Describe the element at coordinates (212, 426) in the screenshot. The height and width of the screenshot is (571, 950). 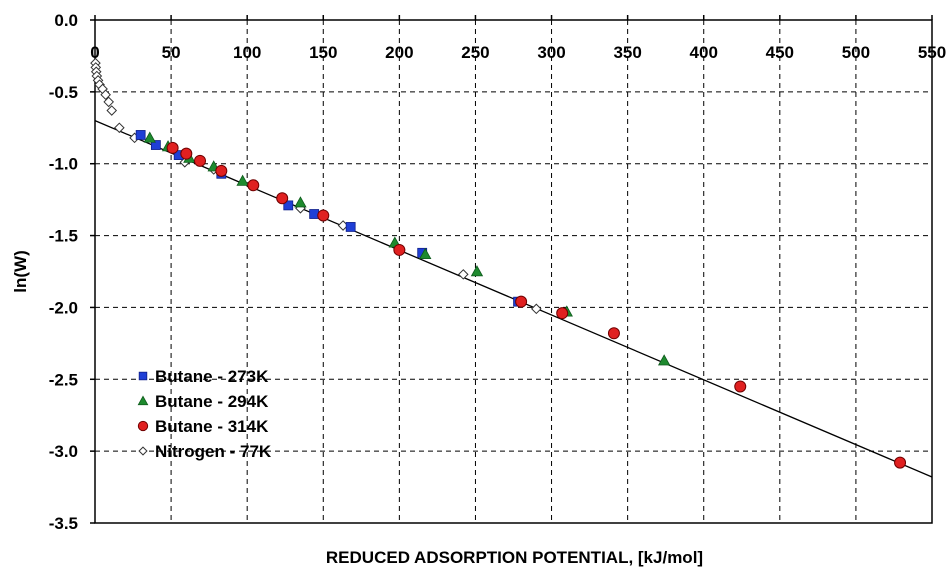
I see `legend-label: Butane - 314K` at that location.